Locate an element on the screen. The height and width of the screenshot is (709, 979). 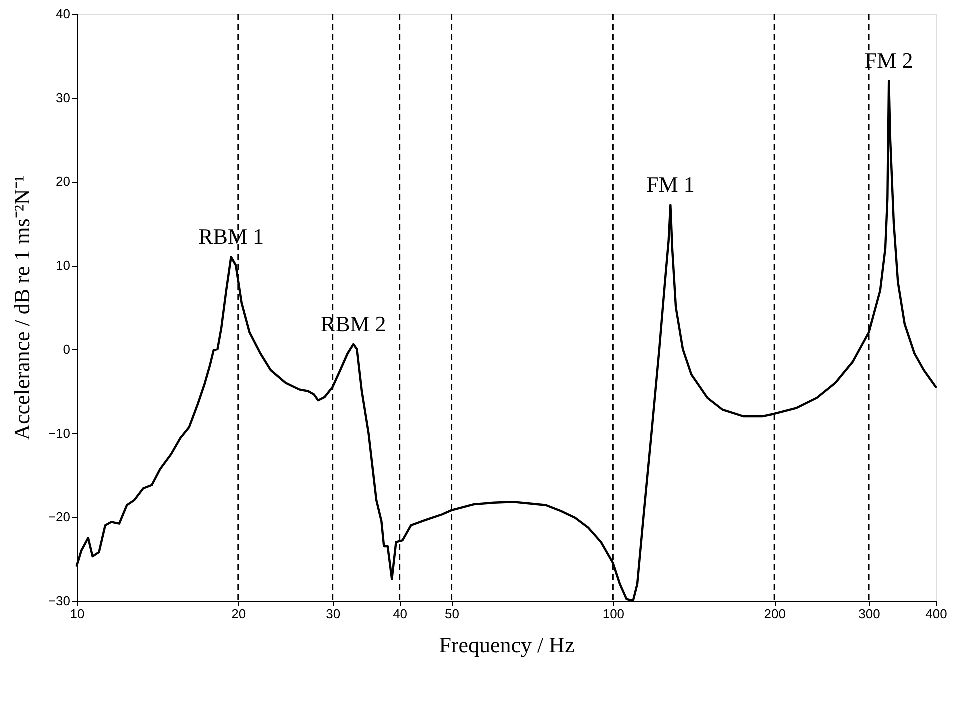
x-tick-label: 400 is located at coordinates (937, 614).